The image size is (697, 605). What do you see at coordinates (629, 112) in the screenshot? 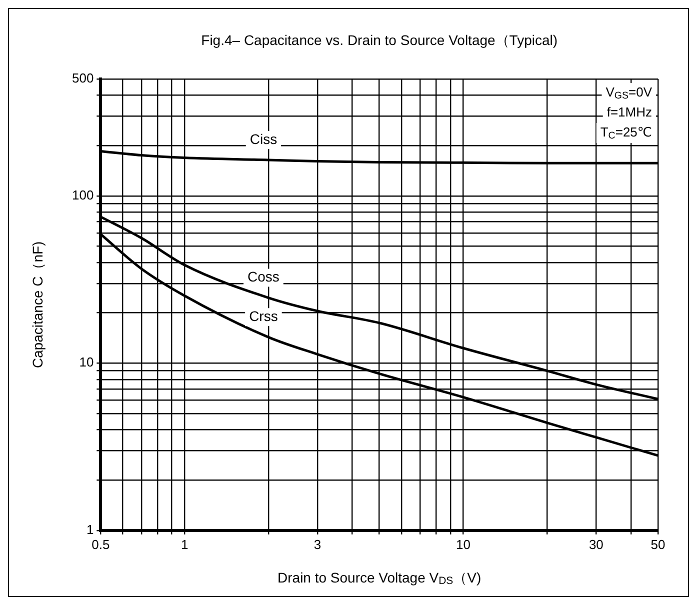
I see `annotation: f=1MHz` at bounding box center [629, 112].